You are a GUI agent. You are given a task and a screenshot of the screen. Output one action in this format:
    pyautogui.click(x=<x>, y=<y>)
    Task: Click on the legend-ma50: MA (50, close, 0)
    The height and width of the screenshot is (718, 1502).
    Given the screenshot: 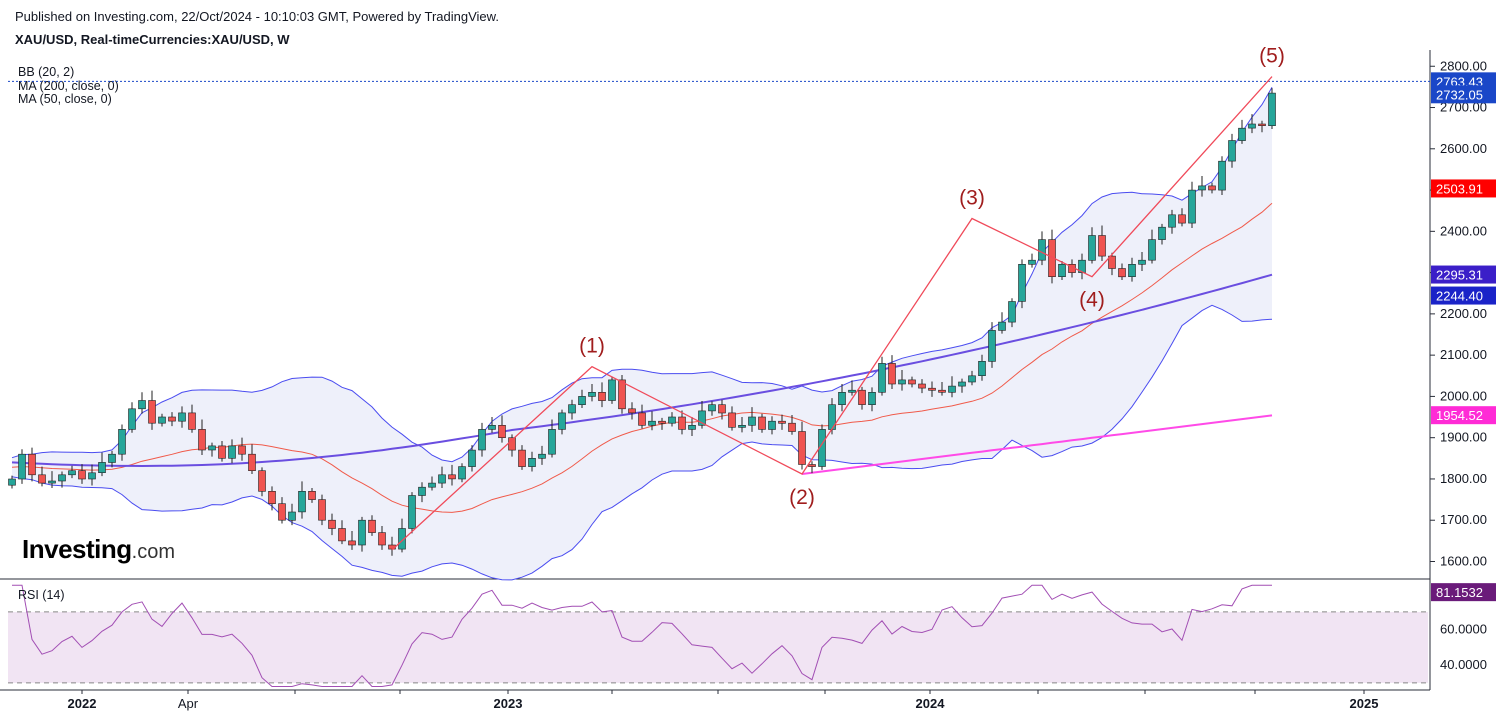 What is the action you would take?
    pyautogui.click(x=65, y=99)
    